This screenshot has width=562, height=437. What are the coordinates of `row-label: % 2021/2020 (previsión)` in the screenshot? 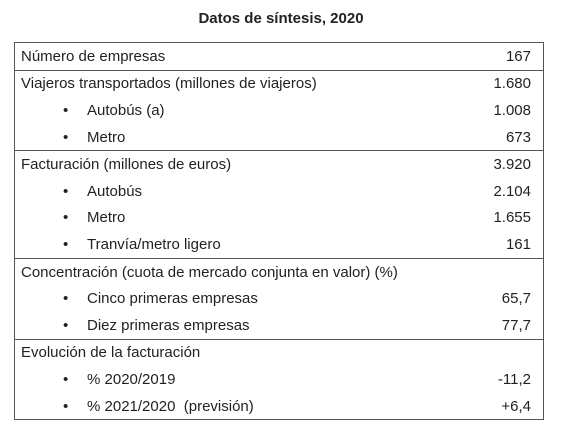 It's located at (215, 406).